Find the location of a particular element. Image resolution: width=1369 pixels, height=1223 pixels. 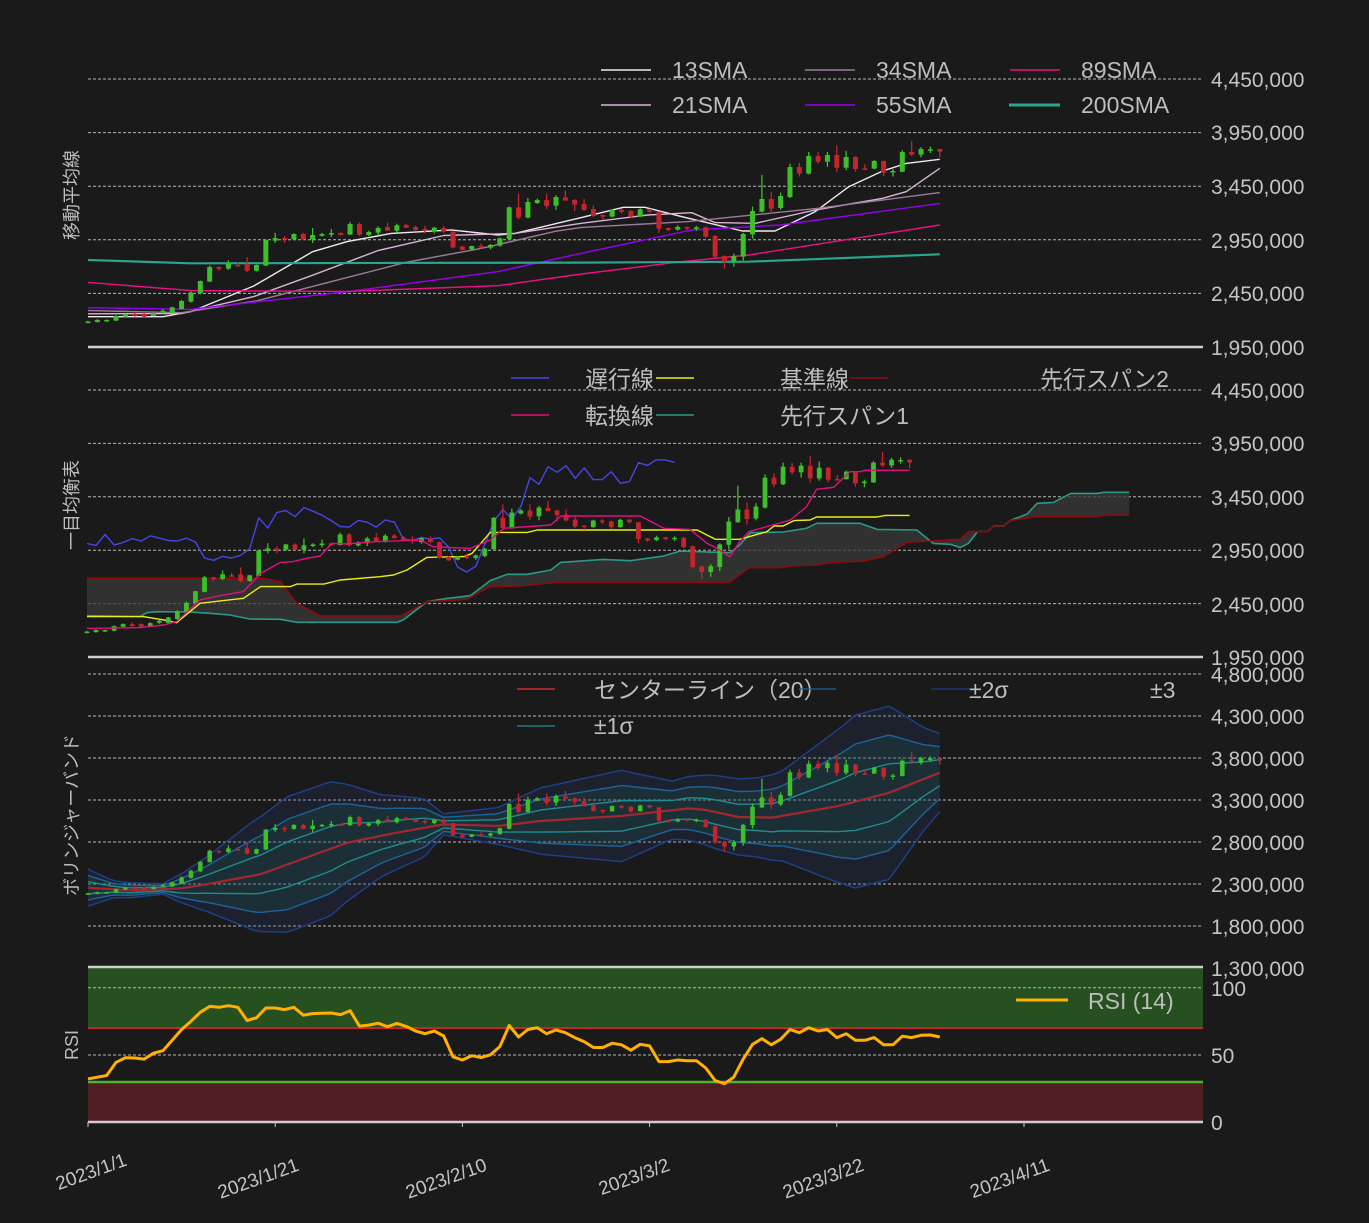

legend-label: 先行スパン1 is located at coordinates (844, 416).